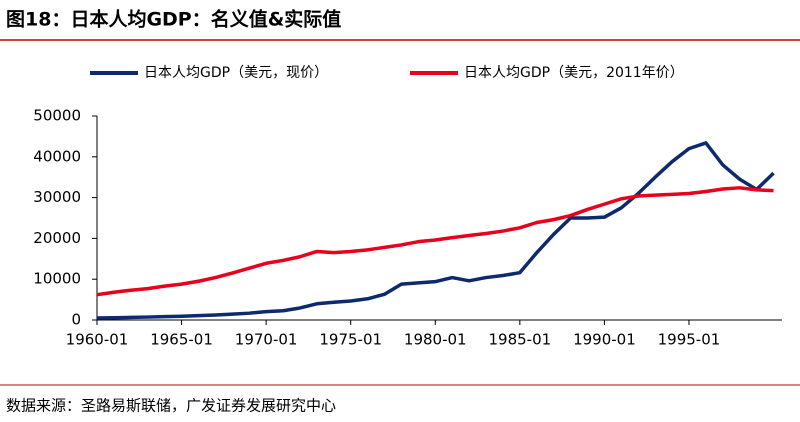  Describe the element at coordinates (236, 73) in the screenshot. I see `legend-label: 日本人均GDP（美元，现价）` at that location.